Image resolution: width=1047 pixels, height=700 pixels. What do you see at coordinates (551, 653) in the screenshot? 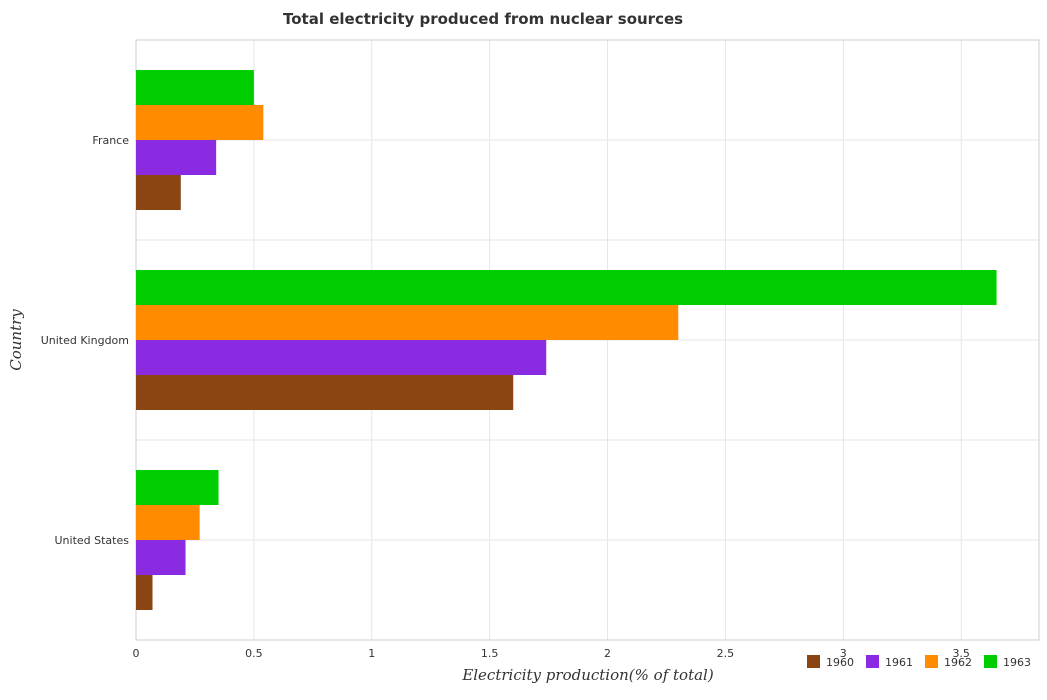
I see `x-tick-labels: 0 0.5 1 1.5 2 2.5 3 3.5` at bounding box center [551, 653].